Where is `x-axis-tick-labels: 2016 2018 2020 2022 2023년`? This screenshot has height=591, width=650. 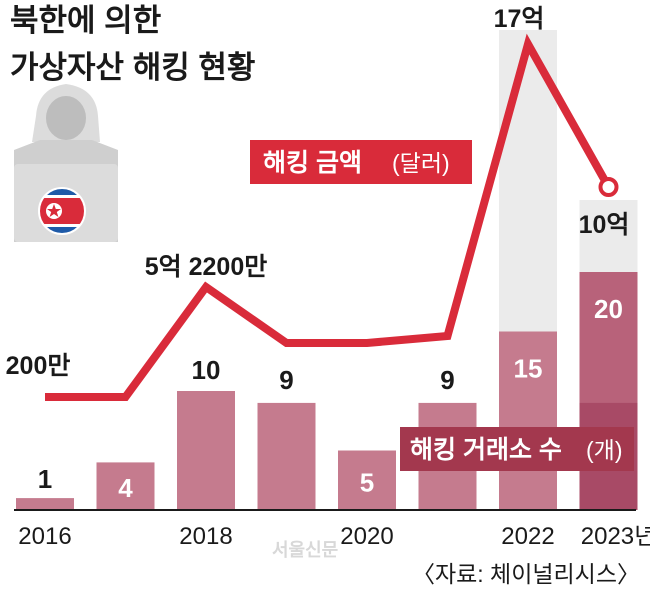
x-axis-tick-labels: 2016 2018 2020 2022 2023년 is located at coordinates (334, 536).